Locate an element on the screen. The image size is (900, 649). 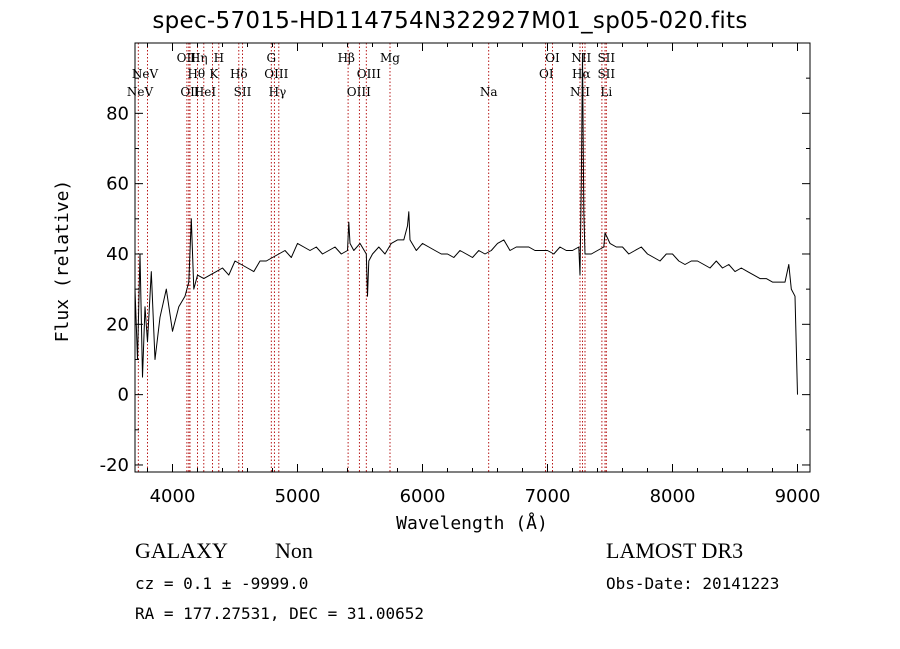
line-label-0-8: SII is located at coordinates (606, 58).